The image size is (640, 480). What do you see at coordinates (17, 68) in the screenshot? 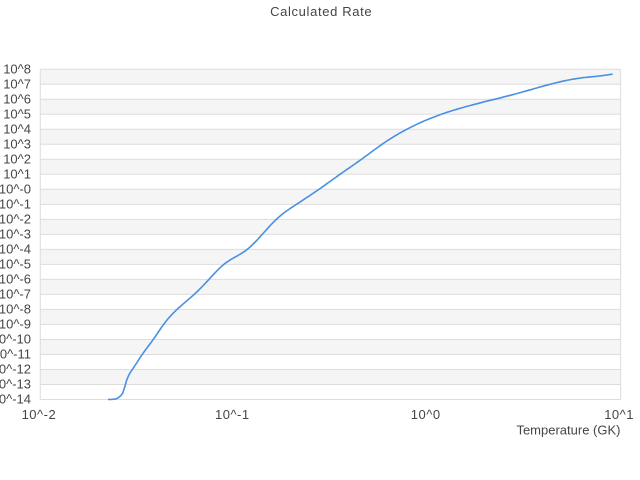
I see `svg-text: 10^8` at bounding box center [17, 68].